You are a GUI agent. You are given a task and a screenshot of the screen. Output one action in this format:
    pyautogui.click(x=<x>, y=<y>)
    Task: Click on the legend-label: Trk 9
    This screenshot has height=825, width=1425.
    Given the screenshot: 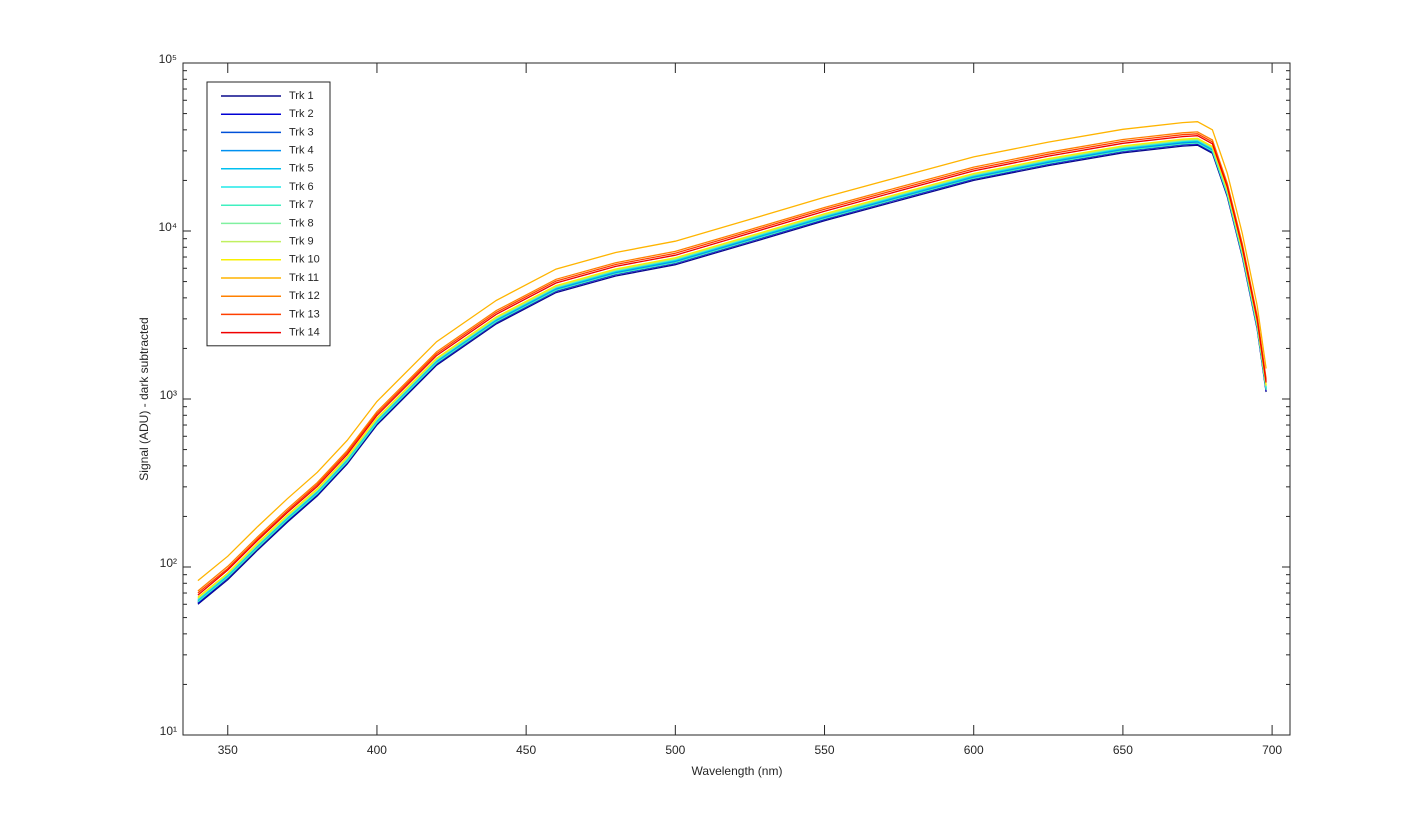 What is the action you would take?
    pyautogui.click(x=301, y=242)
    